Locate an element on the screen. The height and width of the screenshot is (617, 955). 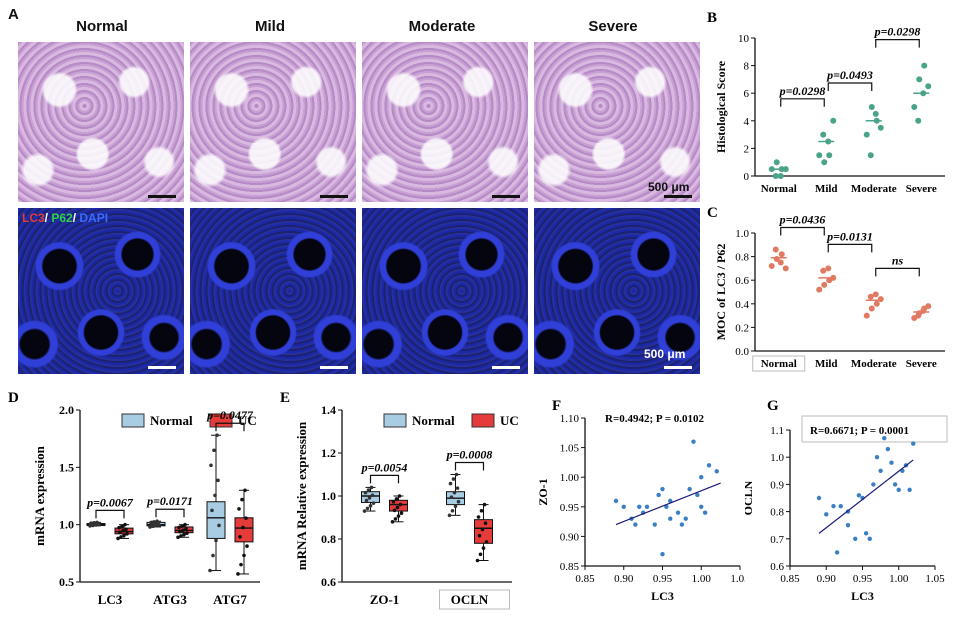
col-title-mild: Mild is located at coordinates (270, 26).